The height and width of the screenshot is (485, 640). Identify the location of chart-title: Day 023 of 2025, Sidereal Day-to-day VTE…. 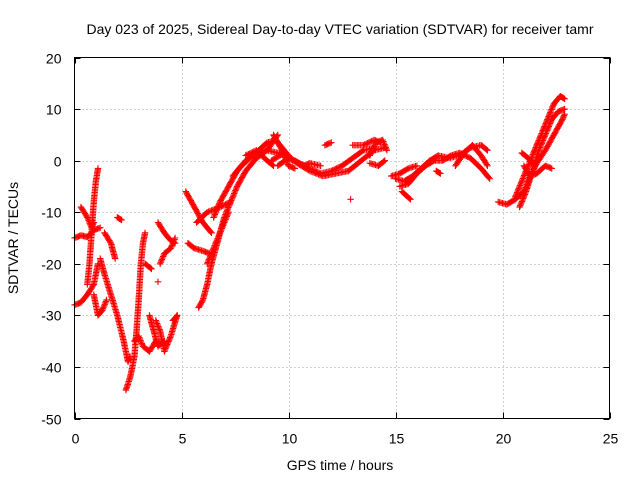
(339, 29).